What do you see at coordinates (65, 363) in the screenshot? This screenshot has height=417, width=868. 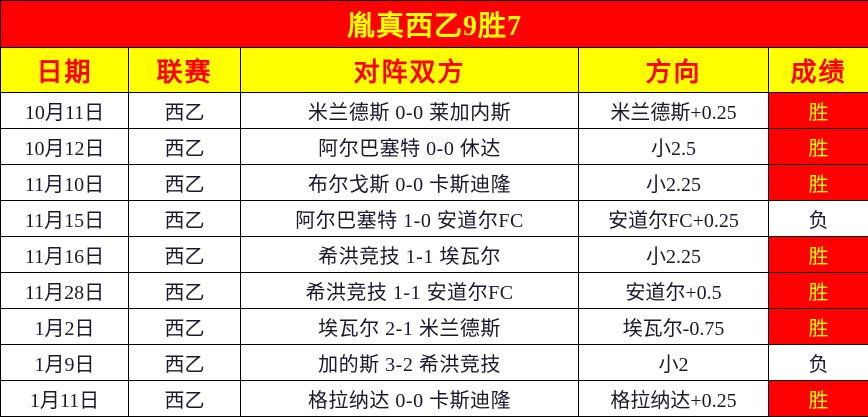 I see `cell-date: 1月9日` at bounding box center [65, 363].